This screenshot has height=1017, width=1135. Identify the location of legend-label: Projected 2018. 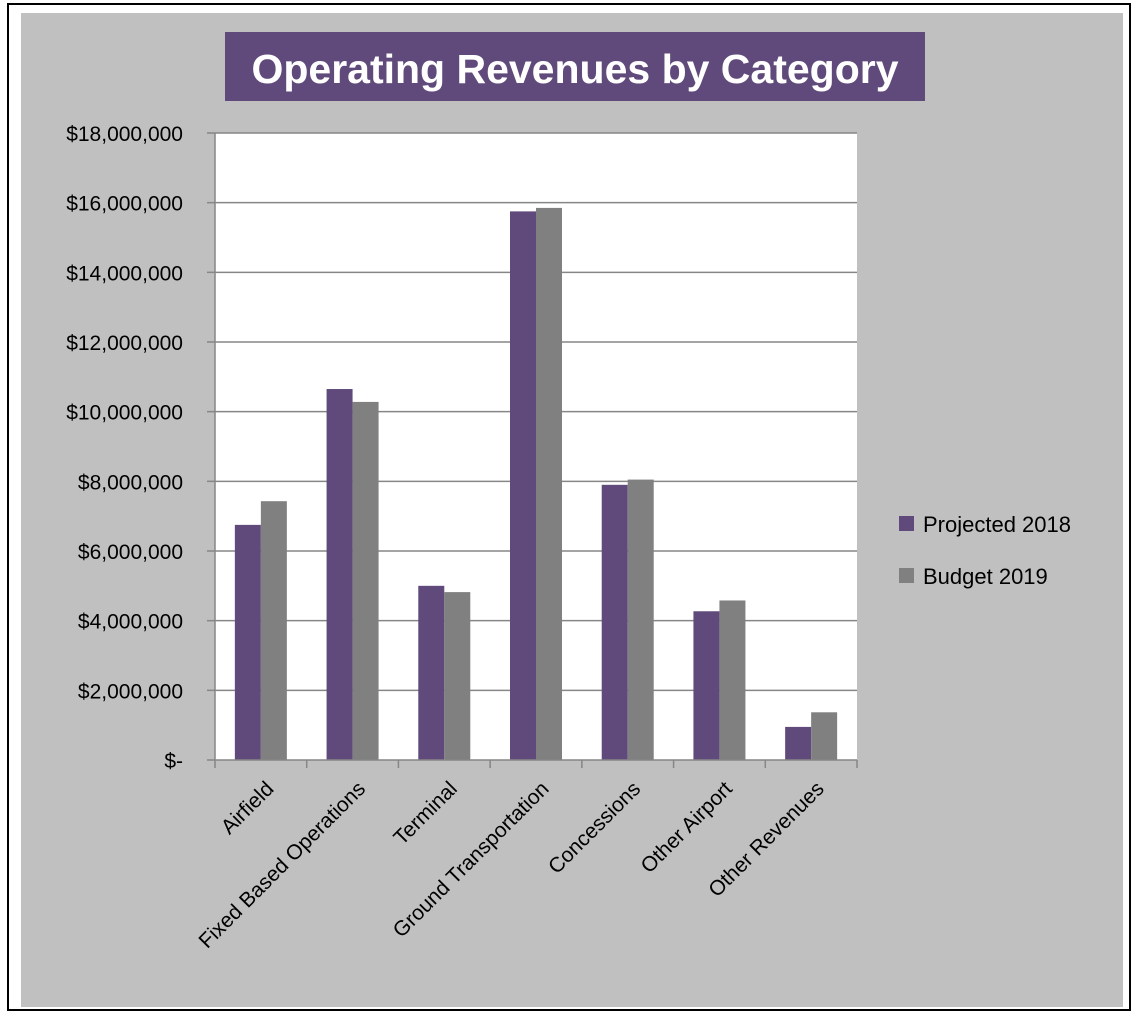
(997, 524).